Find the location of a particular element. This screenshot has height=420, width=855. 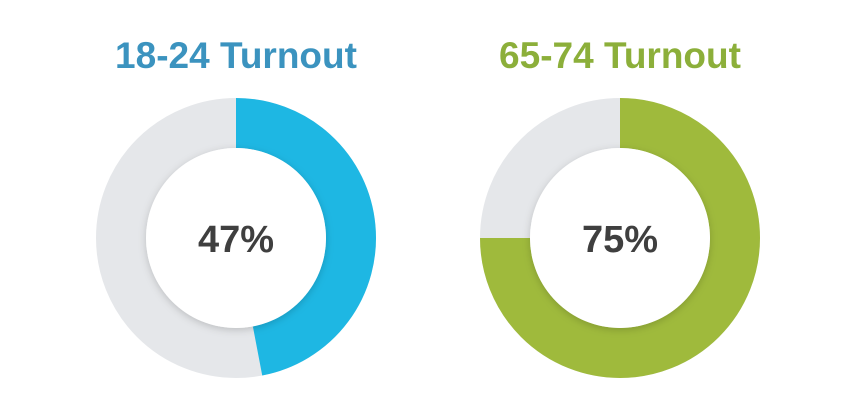

chart-title: 18-24 Turnout is located at coordinates (236, 55).